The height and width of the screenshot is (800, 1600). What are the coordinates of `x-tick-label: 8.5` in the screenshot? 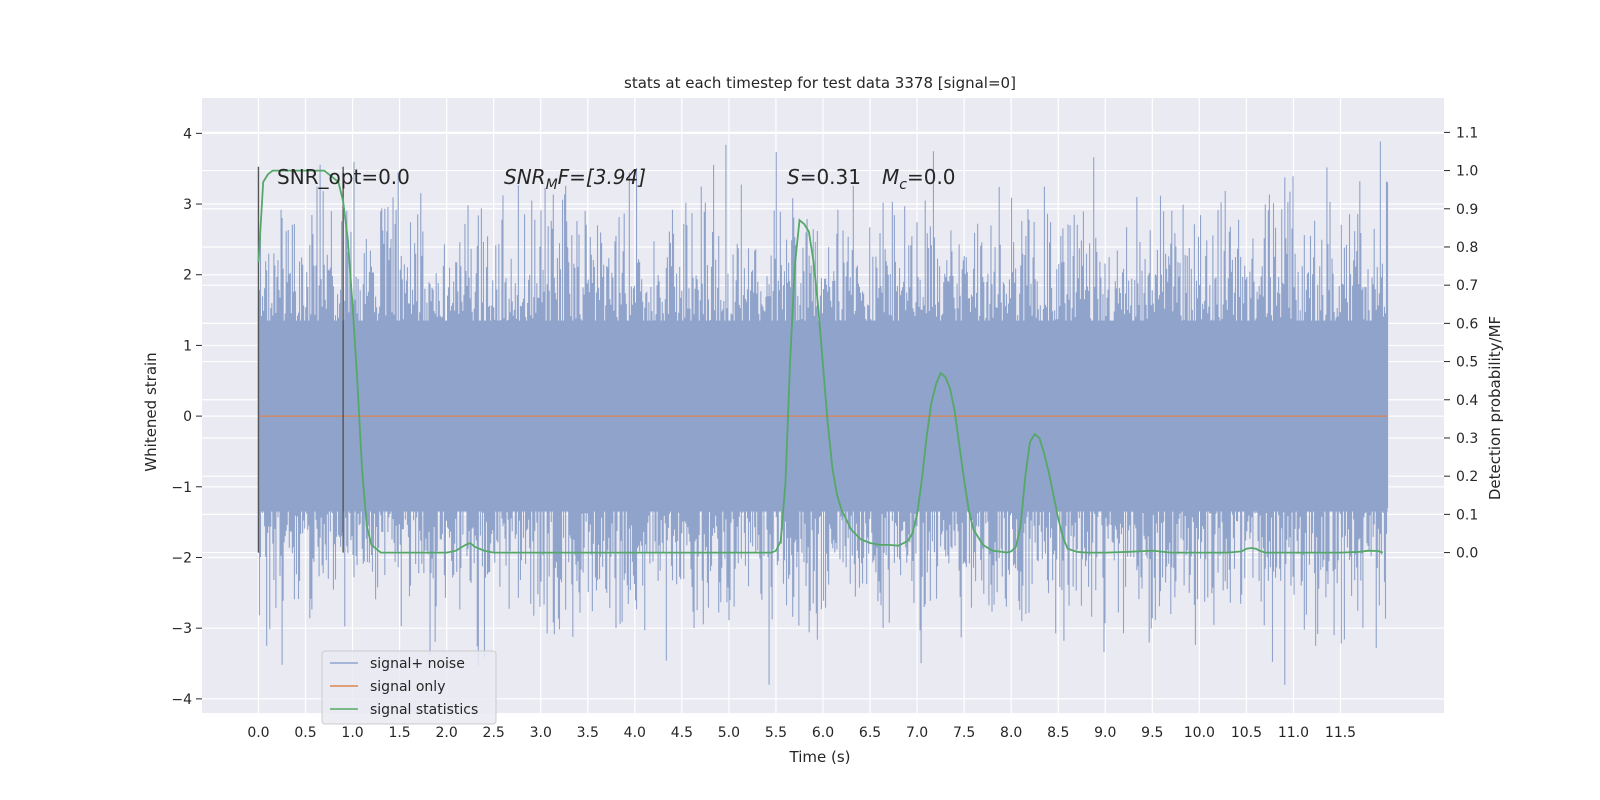 It's located at (1058, 733).